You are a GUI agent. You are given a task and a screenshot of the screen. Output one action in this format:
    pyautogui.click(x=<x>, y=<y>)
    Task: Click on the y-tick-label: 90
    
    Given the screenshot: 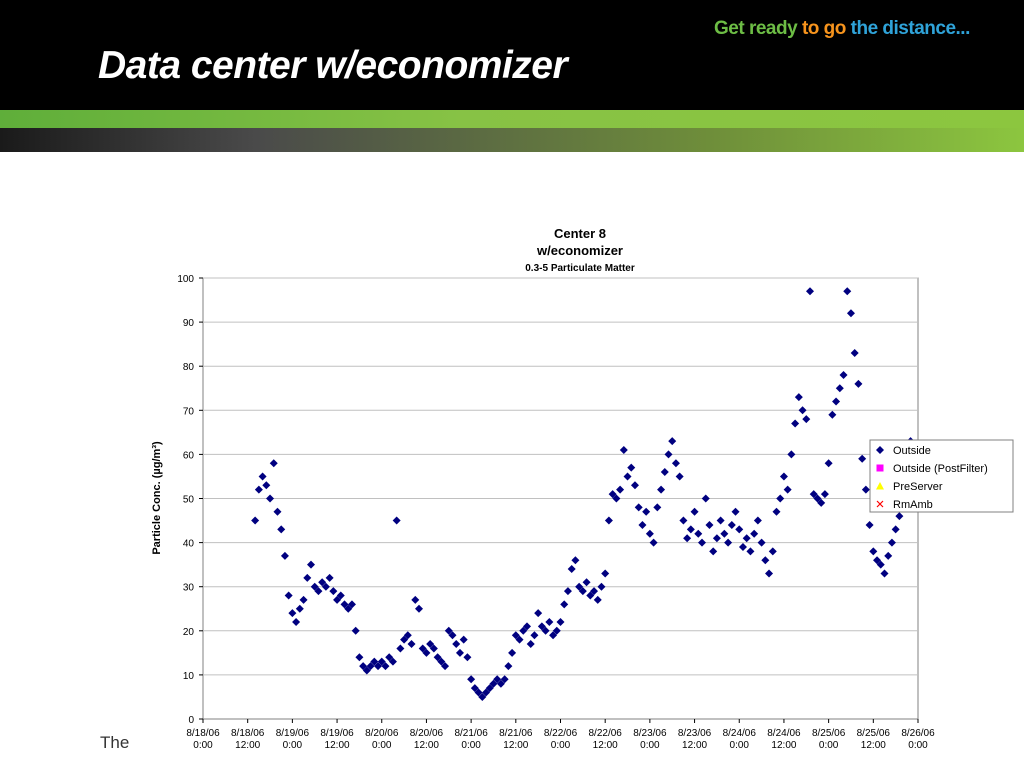 What is the action you would take?
    pyautogui.click(x=189, y=323)
    